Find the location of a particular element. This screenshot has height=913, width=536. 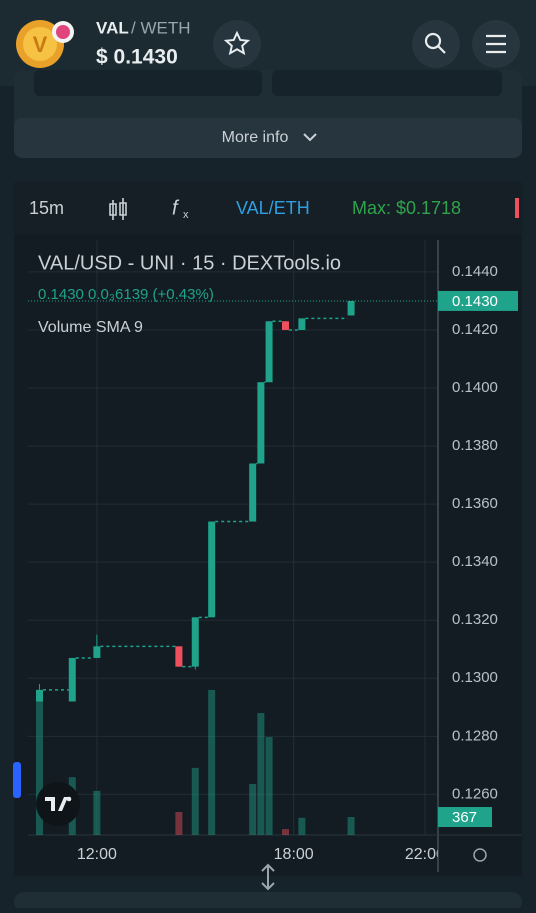

more-info-label: More info is located at coordinates (255, 137).